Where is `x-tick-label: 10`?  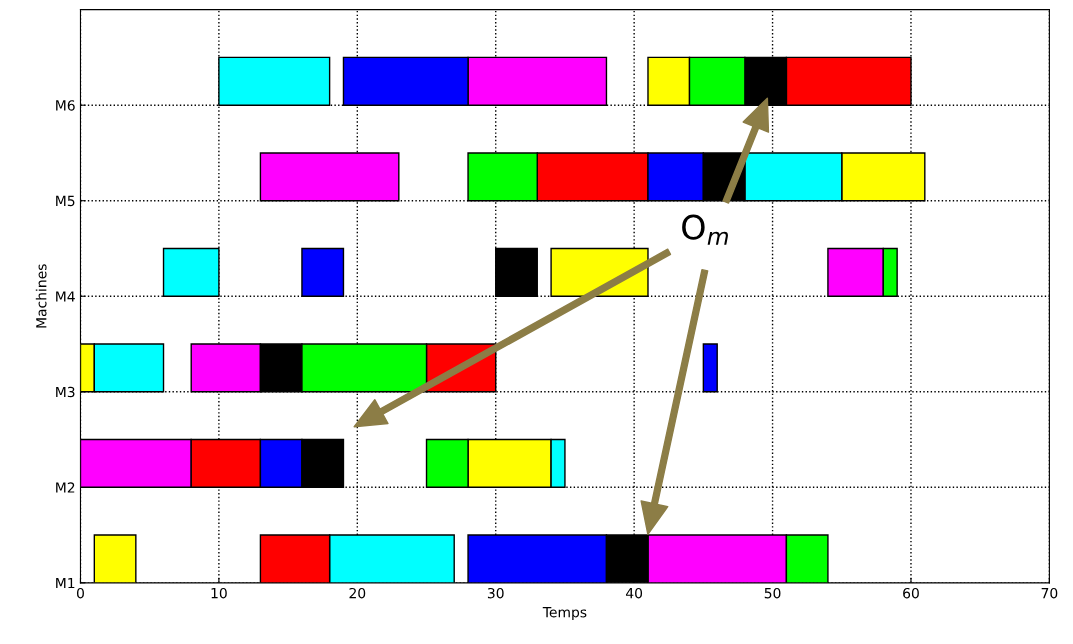
x-tick-label: 10 is located at coordinates (219, 593).